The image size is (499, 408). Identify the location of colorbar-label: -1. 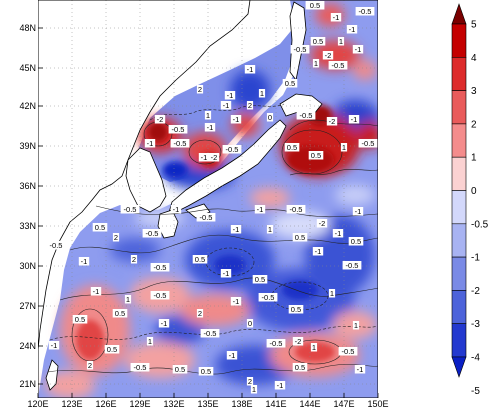
(475, 258).